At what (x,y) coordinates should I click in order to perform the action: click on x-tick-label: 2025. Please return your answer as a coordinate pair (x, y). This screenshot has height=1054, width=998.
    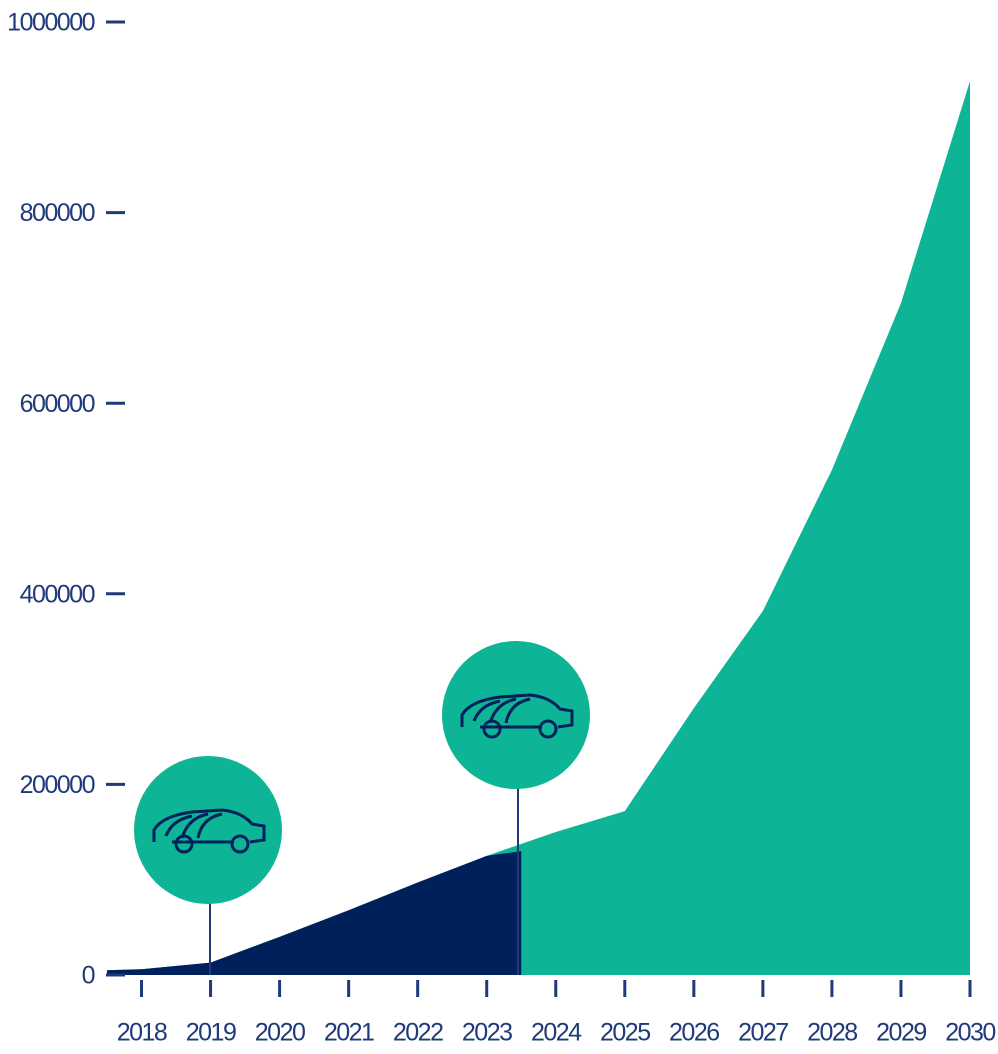
    Looking at the image, I should click on (625, 1033).